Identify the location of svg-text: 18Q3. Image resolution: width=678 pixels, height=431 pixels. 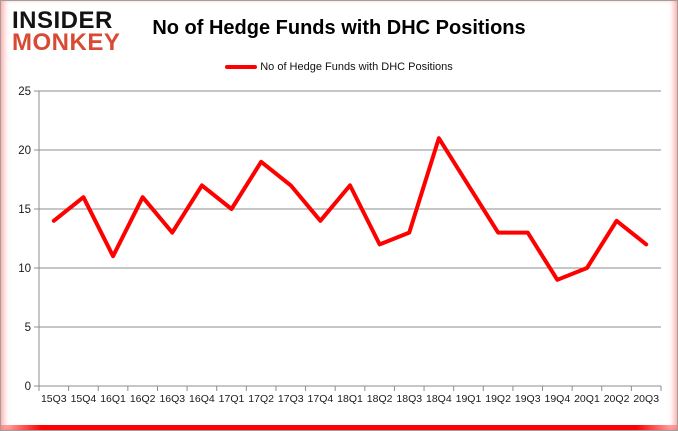
(409, 399).